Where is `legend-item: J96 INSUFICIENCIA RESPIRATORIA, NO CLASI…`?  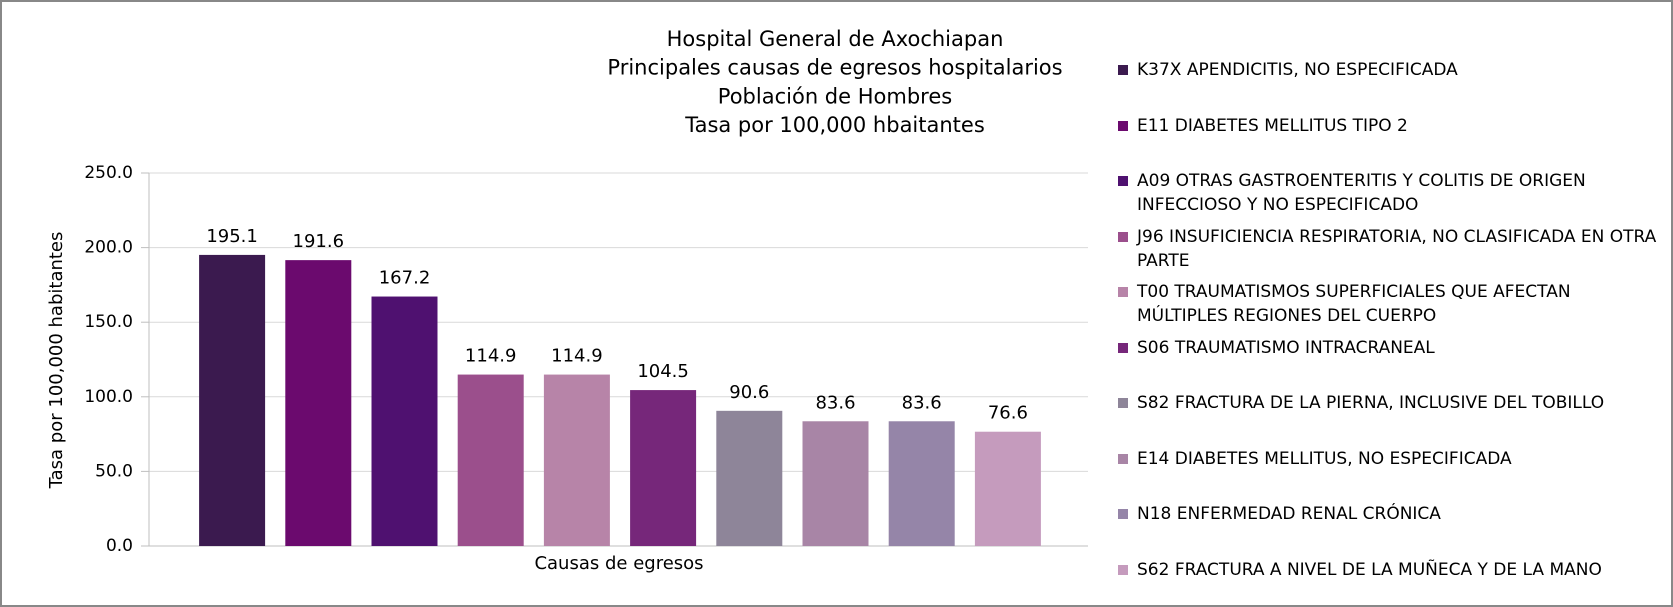
legend-item: J96 INSUFICIENCIA RESPIRATORIA, NO CLASI… is located at coordinates (1388, 249).